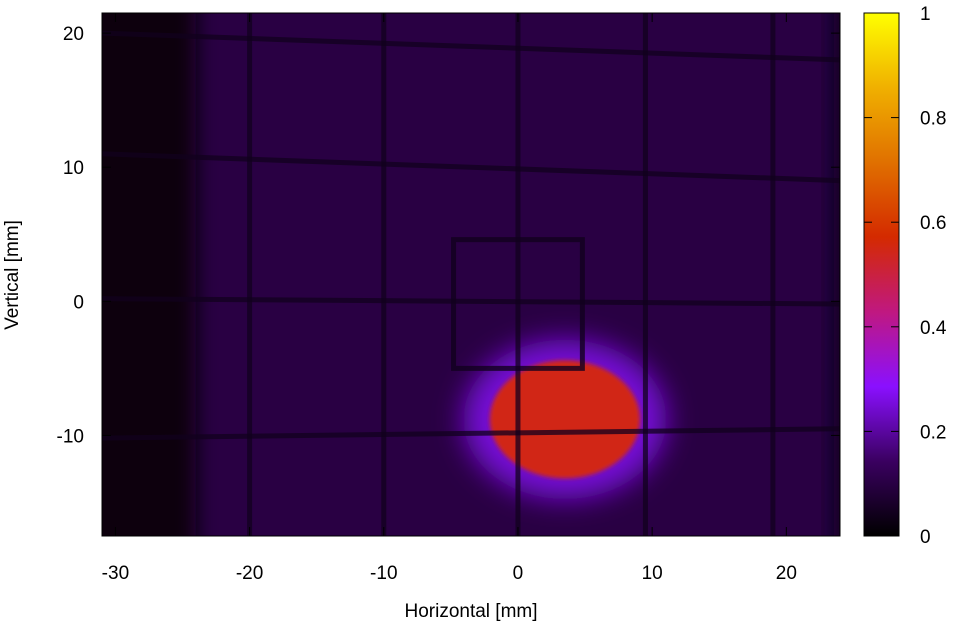 This screenshot has width=953, height=625. I want to click on x-tick-label: 0, so click(518, 573).